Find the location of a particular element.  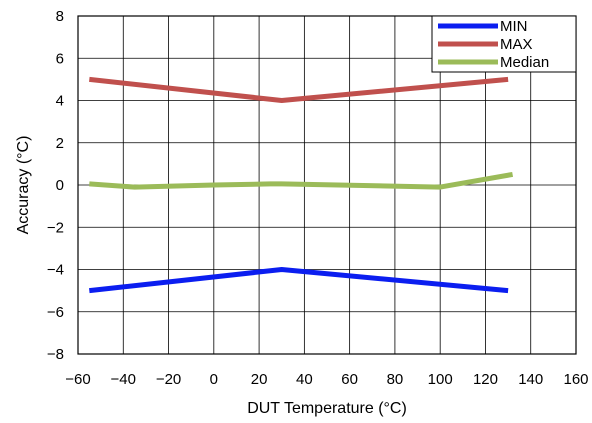

y-tick-label: 0 is located at coordinates (60, 185).